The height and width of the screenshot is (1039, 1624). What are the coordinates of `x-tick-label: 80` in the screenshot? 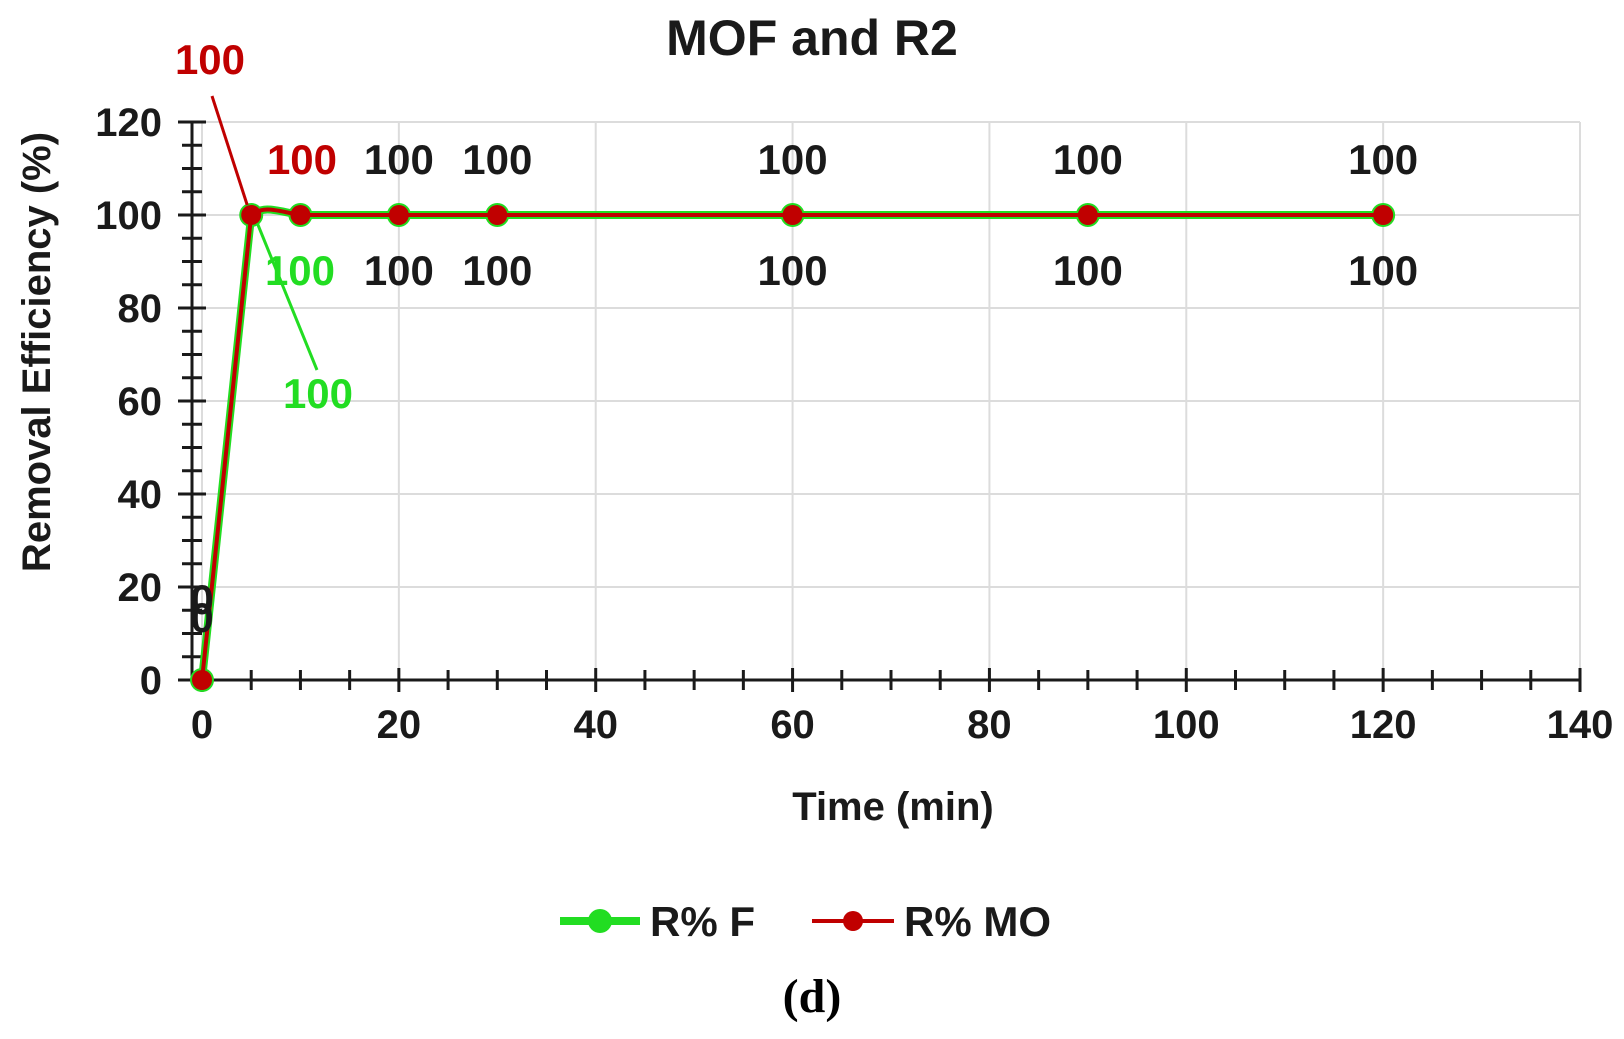 It's located at (989, 725).